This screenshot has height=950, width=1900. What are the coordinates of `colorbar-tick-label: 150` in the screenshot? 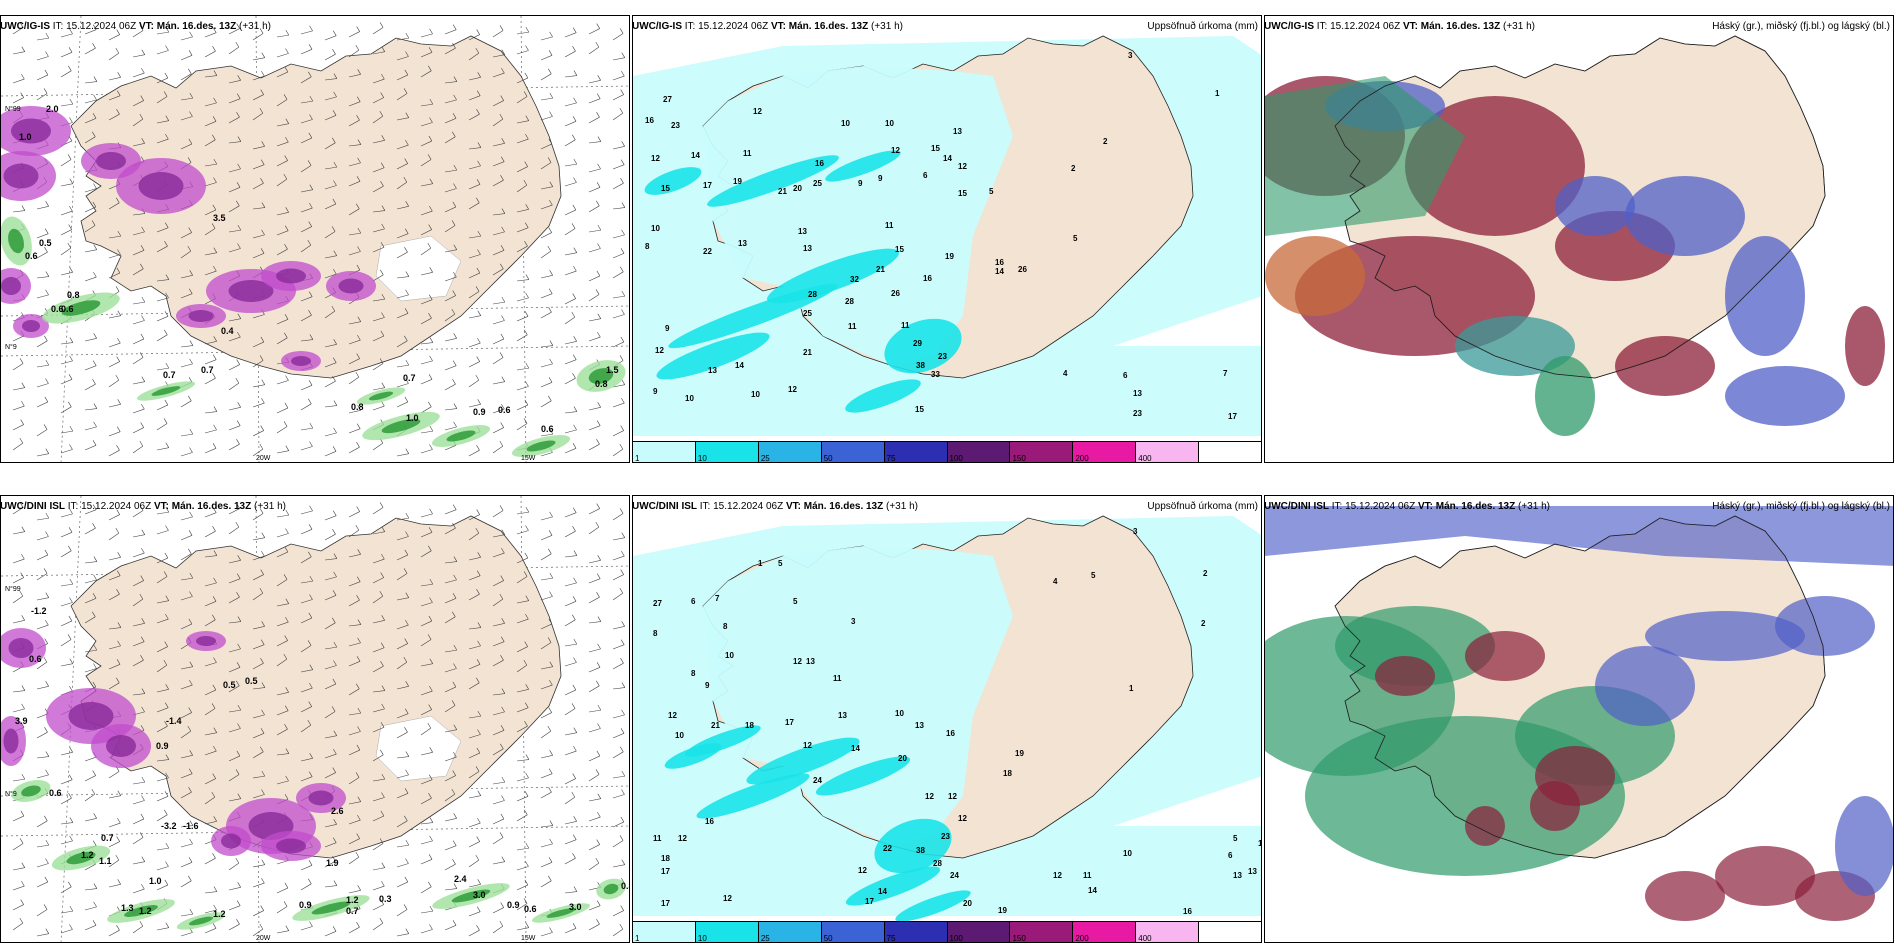 It's located at (1019, 938).